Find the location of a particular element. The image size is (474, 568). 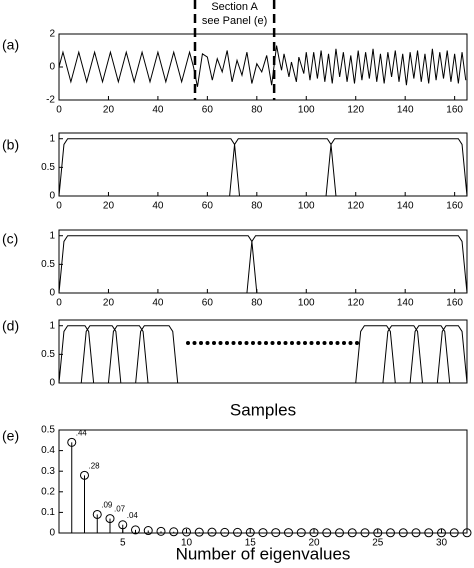

panel-label: (d) is located at coordinates (10, 326).